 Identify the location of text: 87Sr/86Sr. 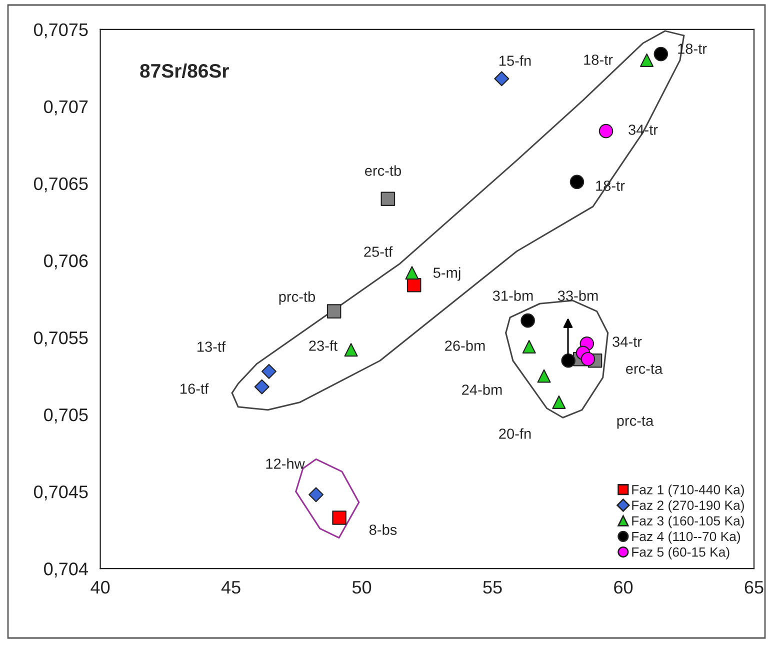
(184, 70).